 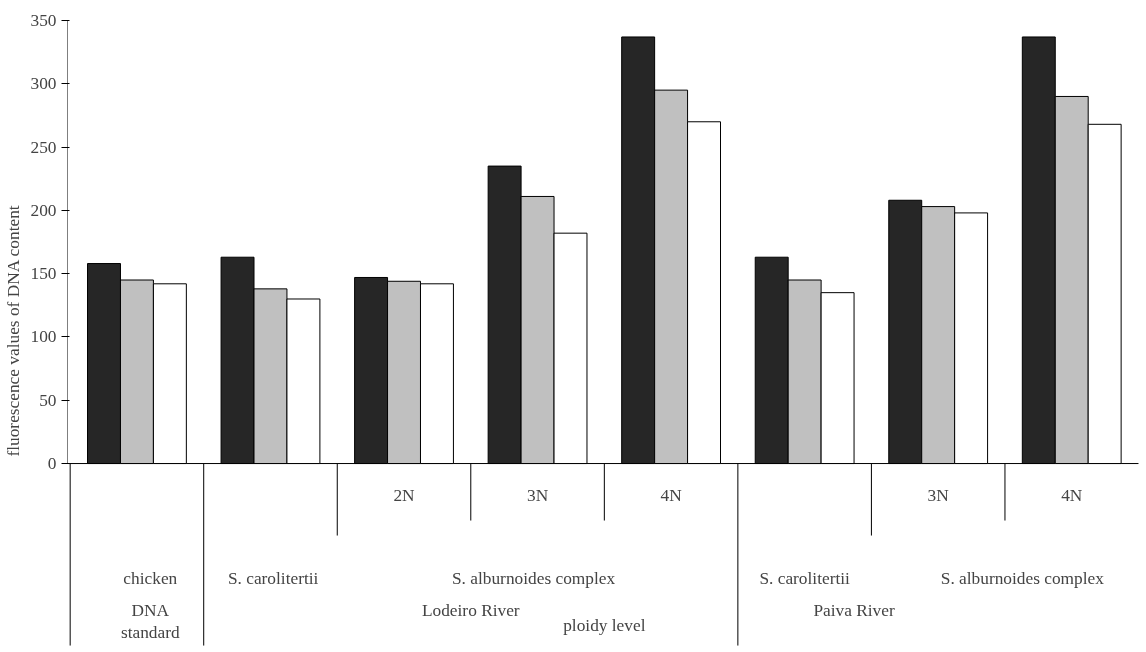 What do you see at coordinates (48, 400) in the screenshot?
I see `y-tick-label: 50` at bounding box center [48, 400].